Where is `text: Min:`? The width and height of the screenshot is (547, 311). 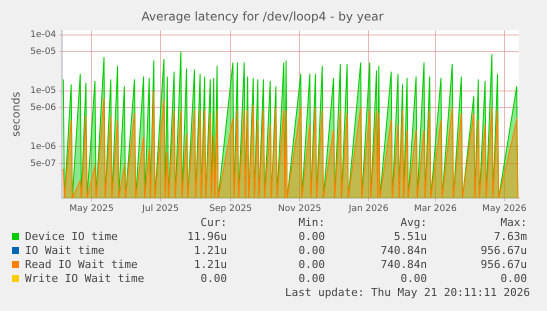 text: Min: is located at coordinates (311, 223).